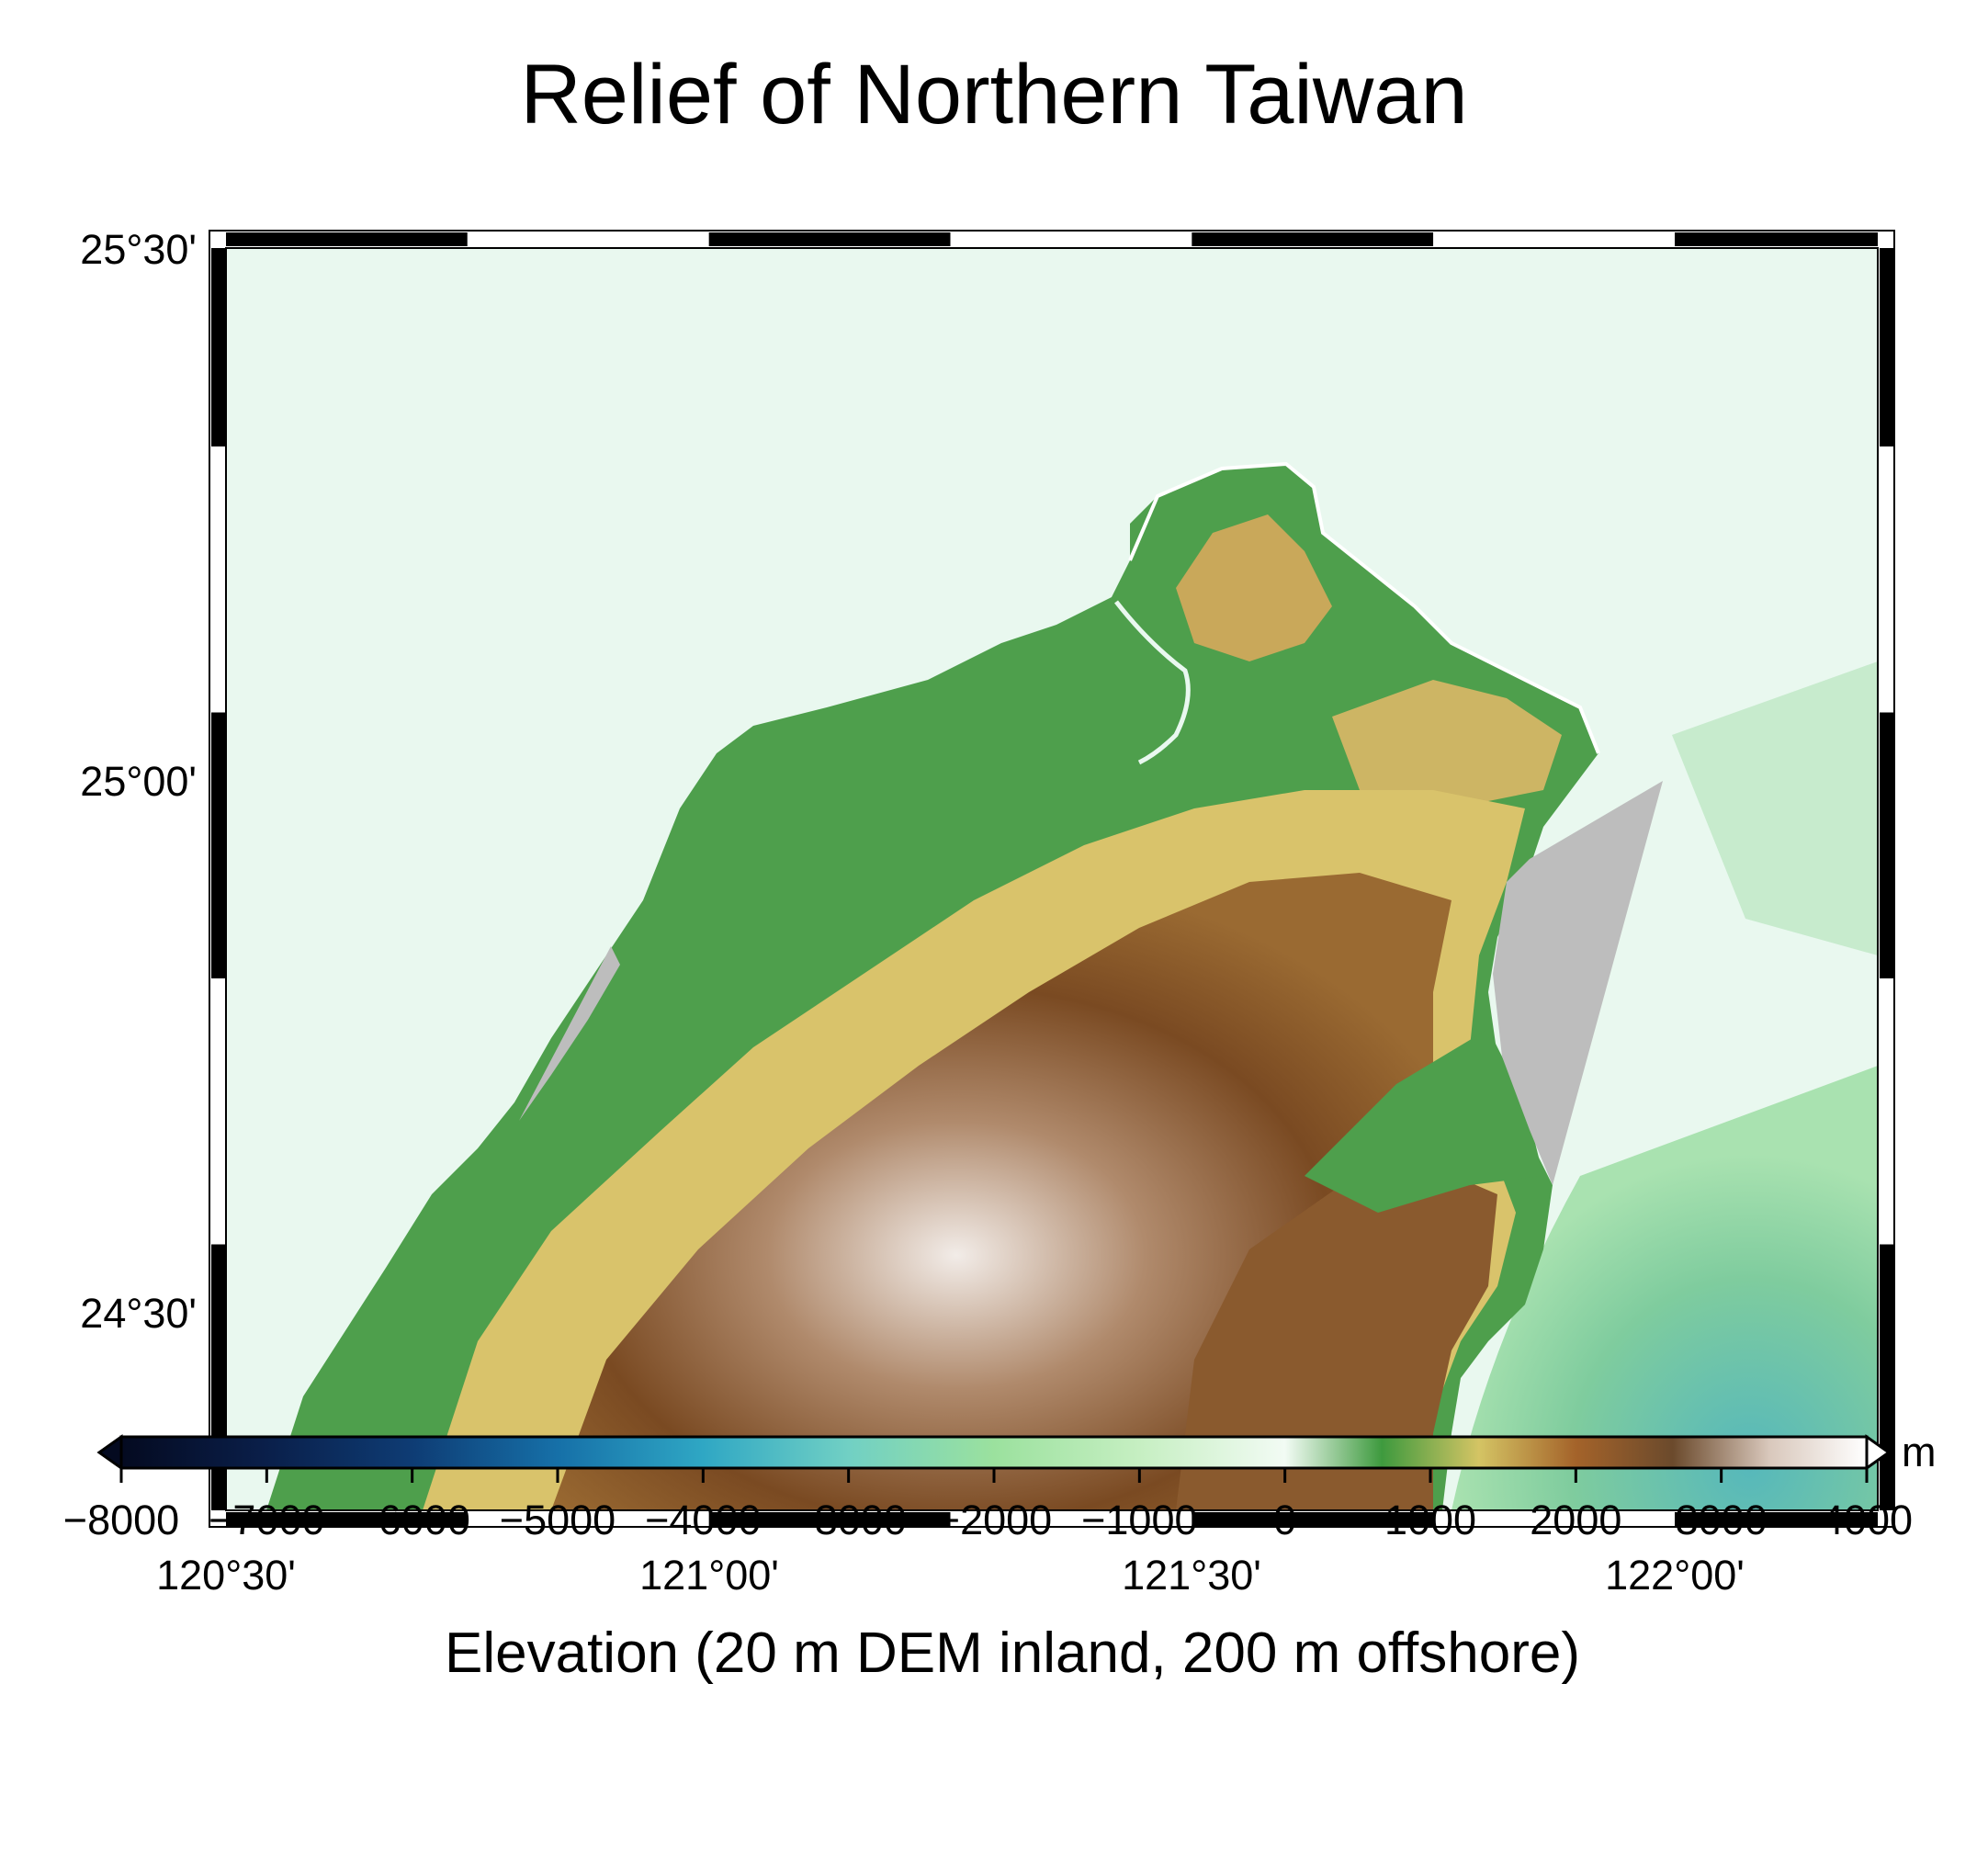 The image size is (1988, 1853). What do you see at coordinates (1919, 1452) in the screenshot?
I see `colorbar-unit: m` at bounding box center [1919, 1452].